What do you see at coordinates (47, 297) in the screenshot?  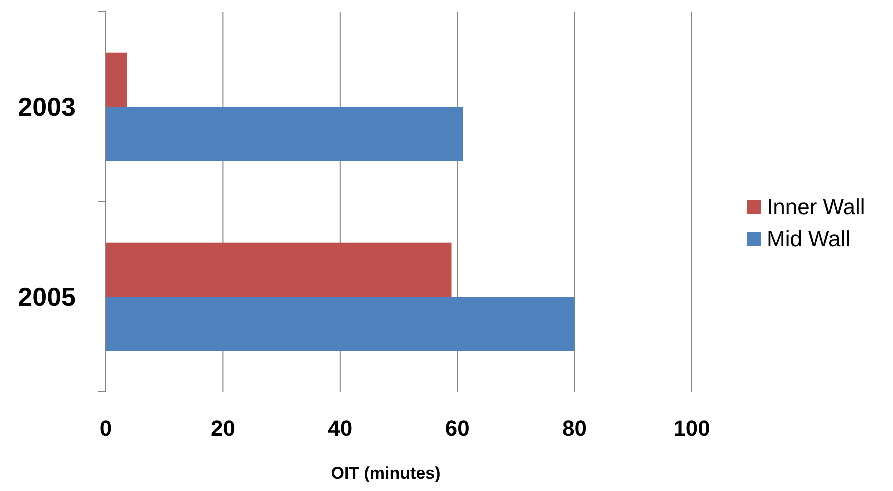 I see `y-tick-label: 2005` at bounding box center [47, 297].